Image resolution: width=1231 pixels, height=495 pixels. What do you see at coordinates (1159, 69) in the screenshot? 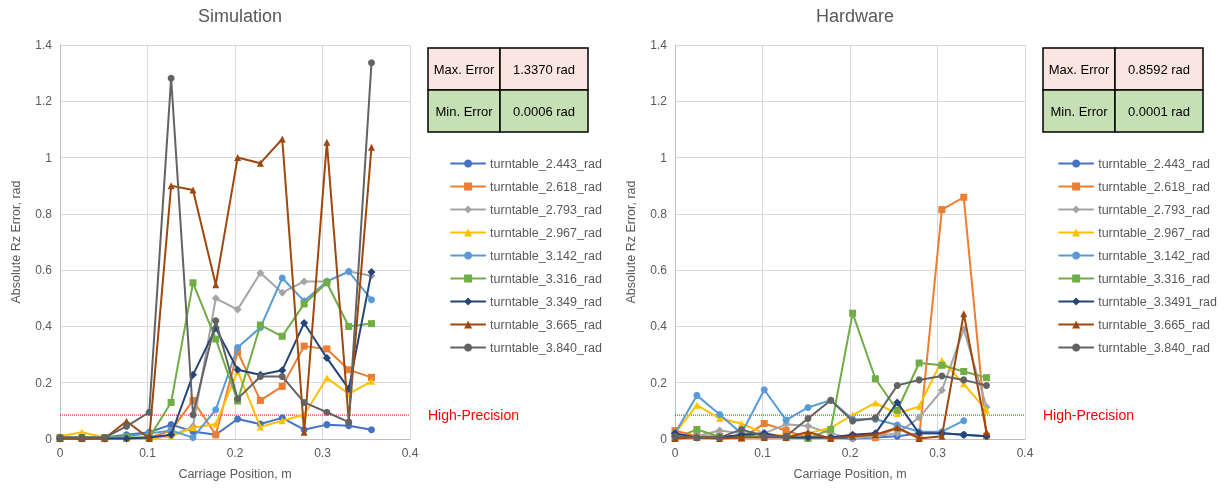
I see `text: 0.8592 rad` at bounding box center [1159, 69].